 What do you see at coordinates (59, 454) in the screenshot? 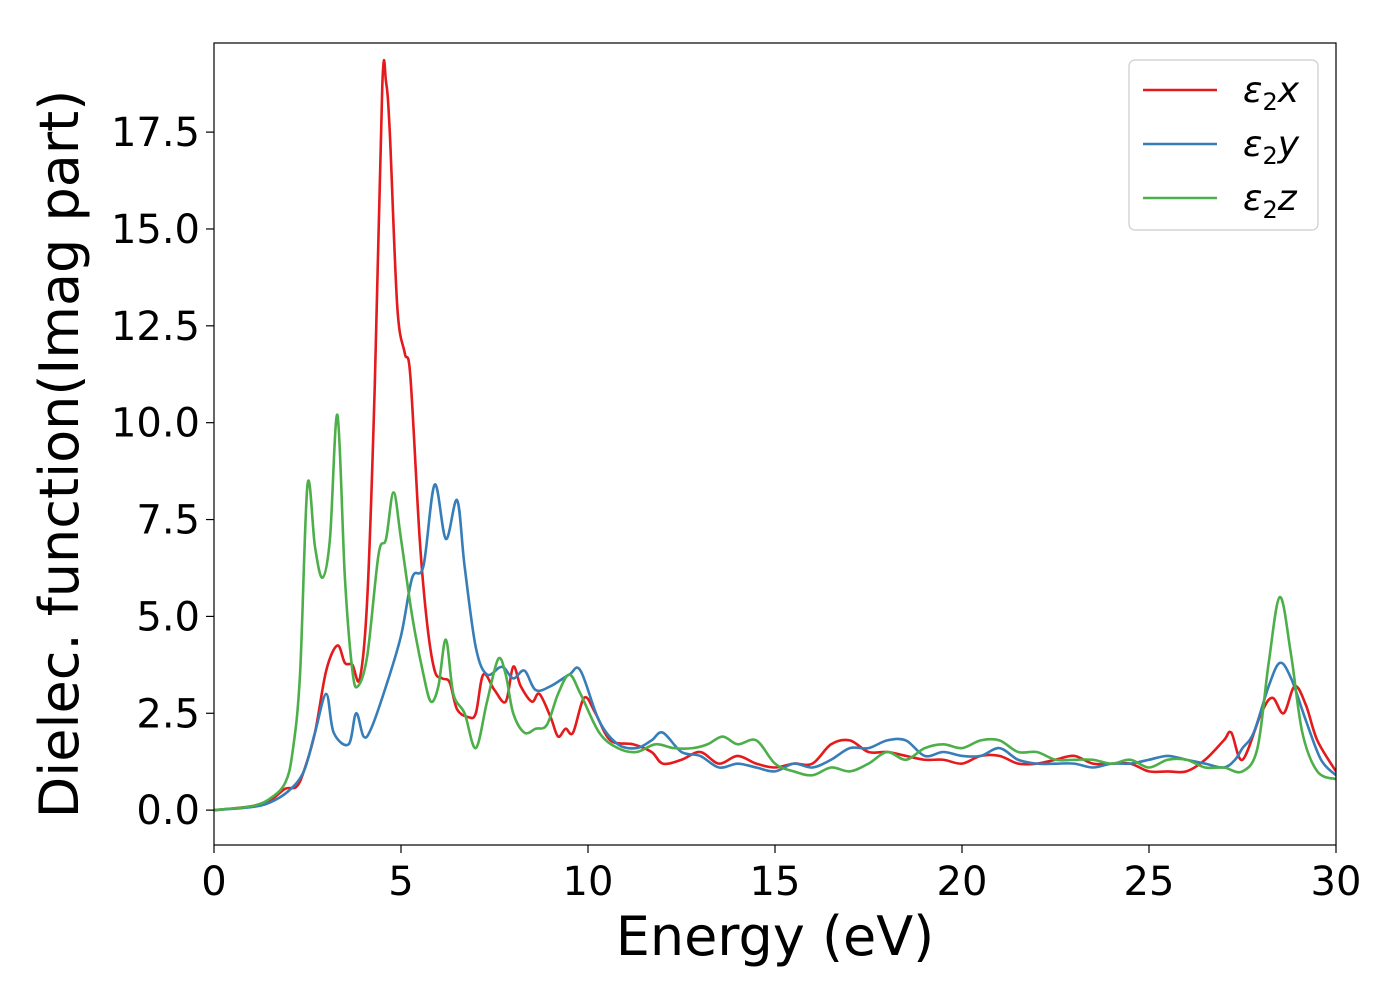
I see `y-axis-title: Dielec. function(Imag part)` at bounding box center [59, 454].